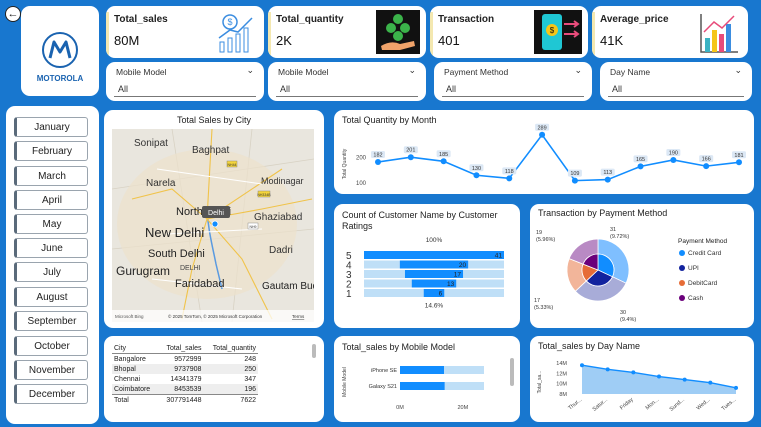  What do you see at coordinates (399, 347) in the screenshot?
I see `model-bar-title: Total_sales by Mobile Model` at bounding box center [399, 347].